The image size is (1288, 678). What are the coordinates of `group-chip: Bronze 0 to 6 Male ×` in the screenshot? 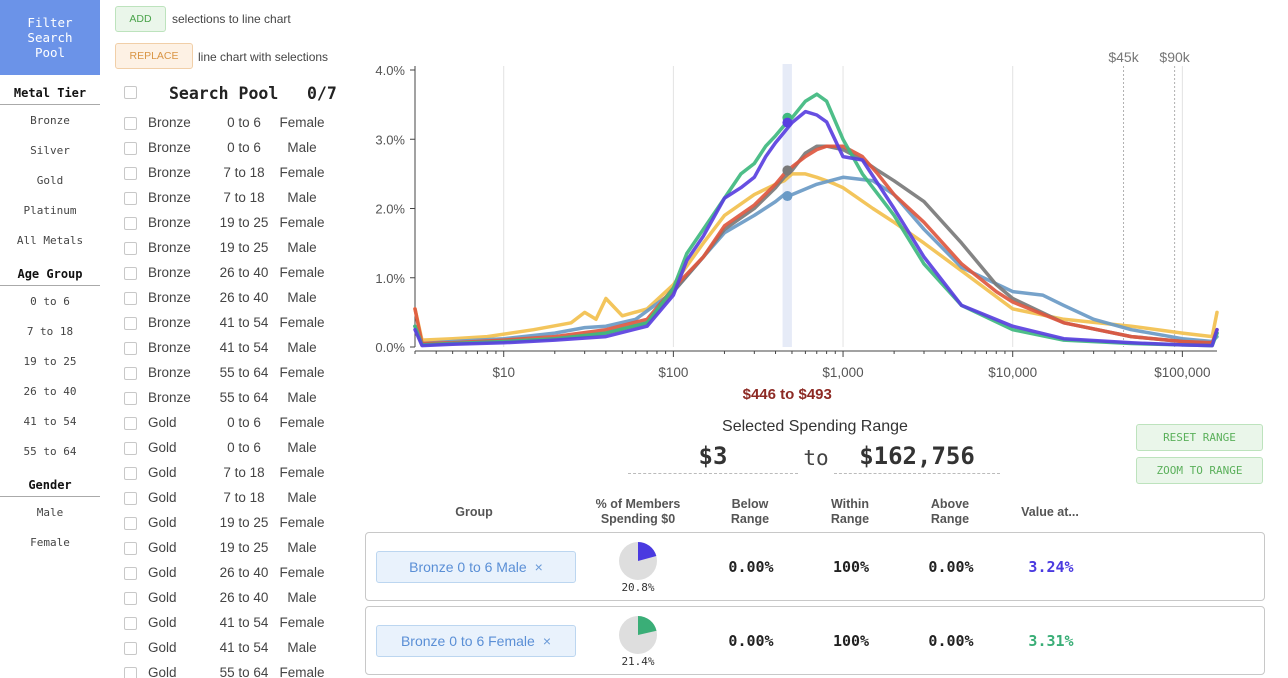 It's located at (476, 567).